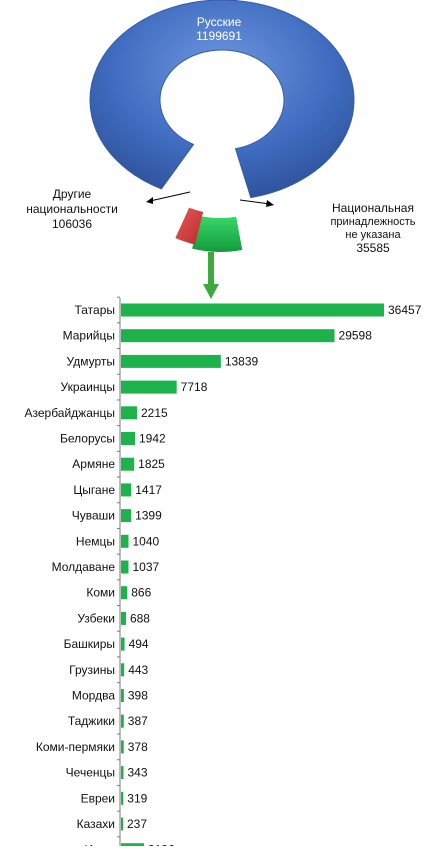 This screenshot has width=438, height=851. I want to click on leader-line-other, so click(170, 196).